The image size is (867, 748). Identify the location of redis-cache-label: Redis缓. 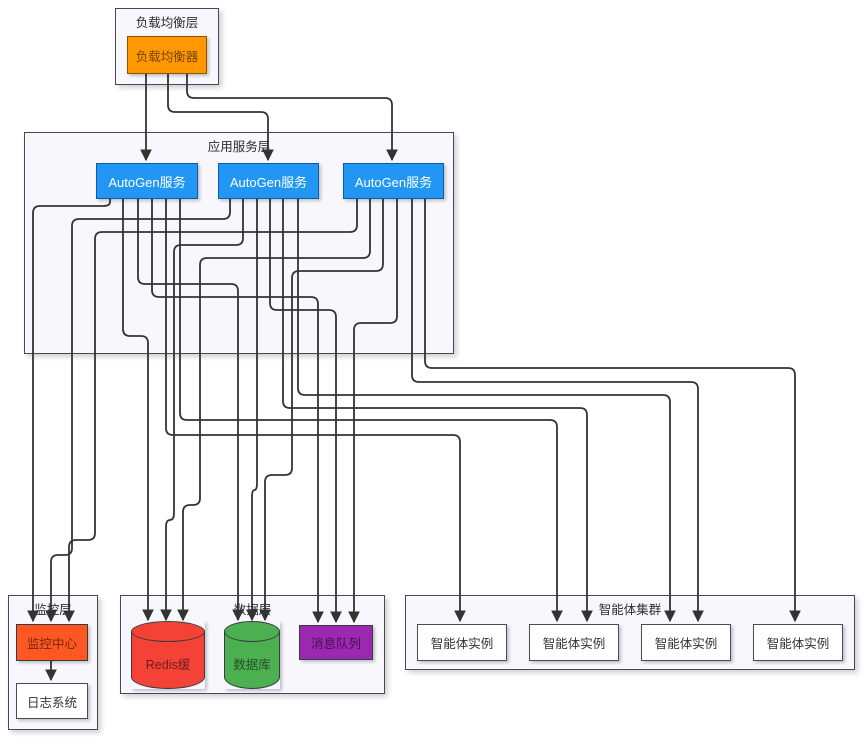
(168, 665).